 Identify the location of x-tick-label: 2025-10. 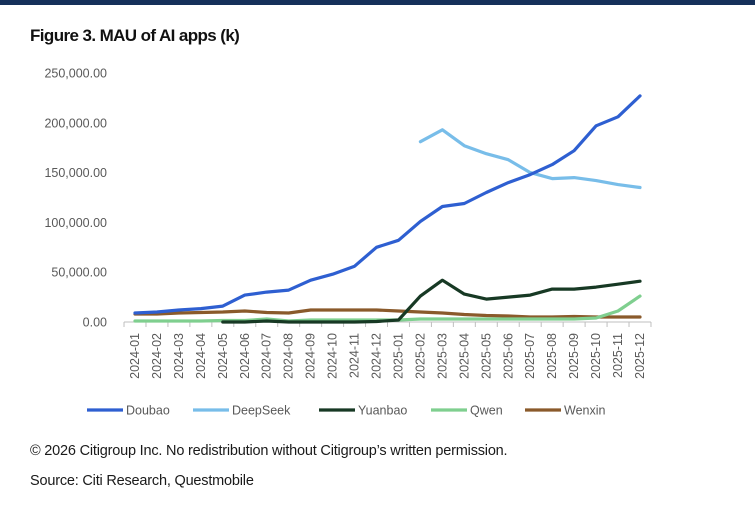
(596, 356).